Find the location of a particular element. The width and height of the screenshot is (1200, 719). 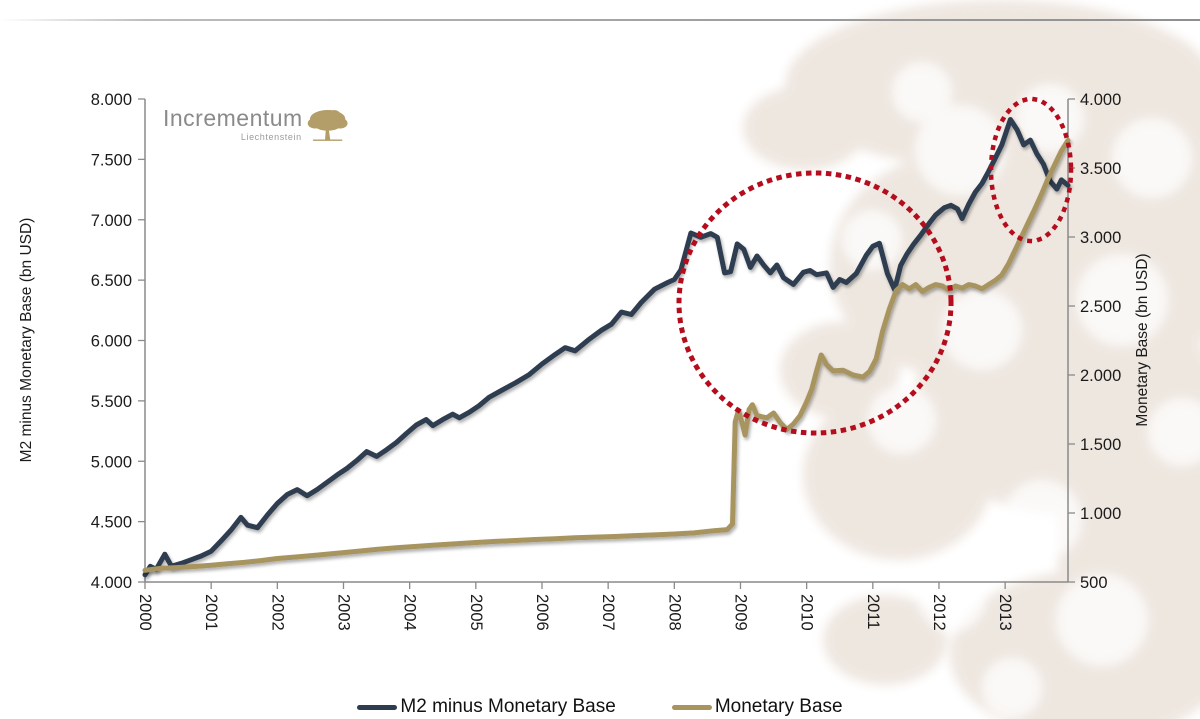

legend-label-mb: Monetary Base is located at coordinates (778, 706).